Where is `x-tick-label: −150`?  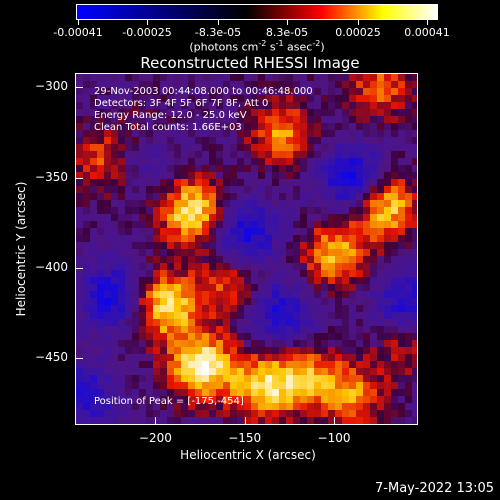
x-tick-label: −150 is located at coordinates (245, 438).